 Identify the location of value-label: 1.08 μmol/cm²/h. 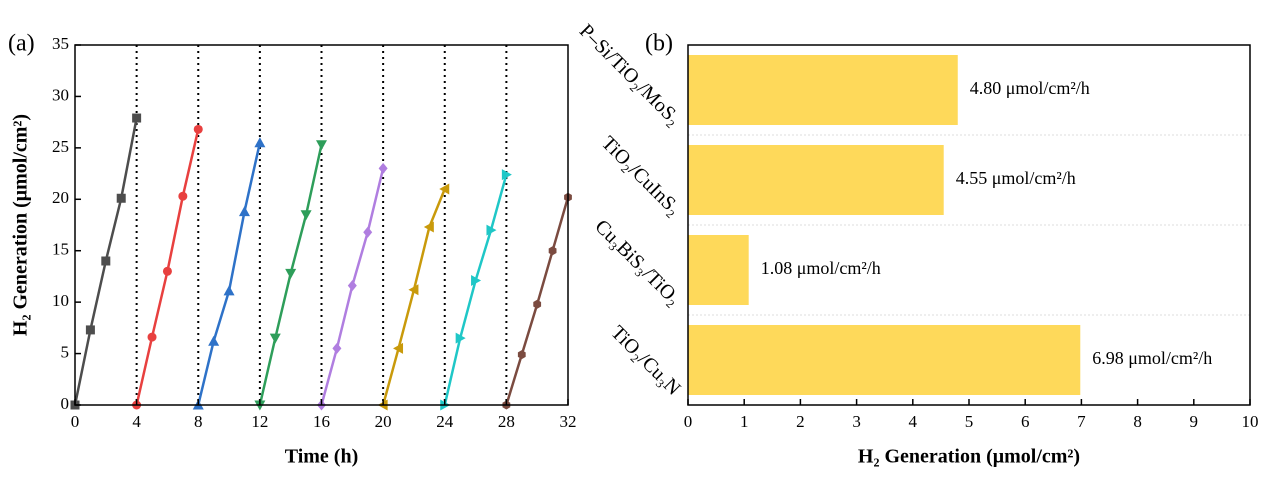
(821, 268).